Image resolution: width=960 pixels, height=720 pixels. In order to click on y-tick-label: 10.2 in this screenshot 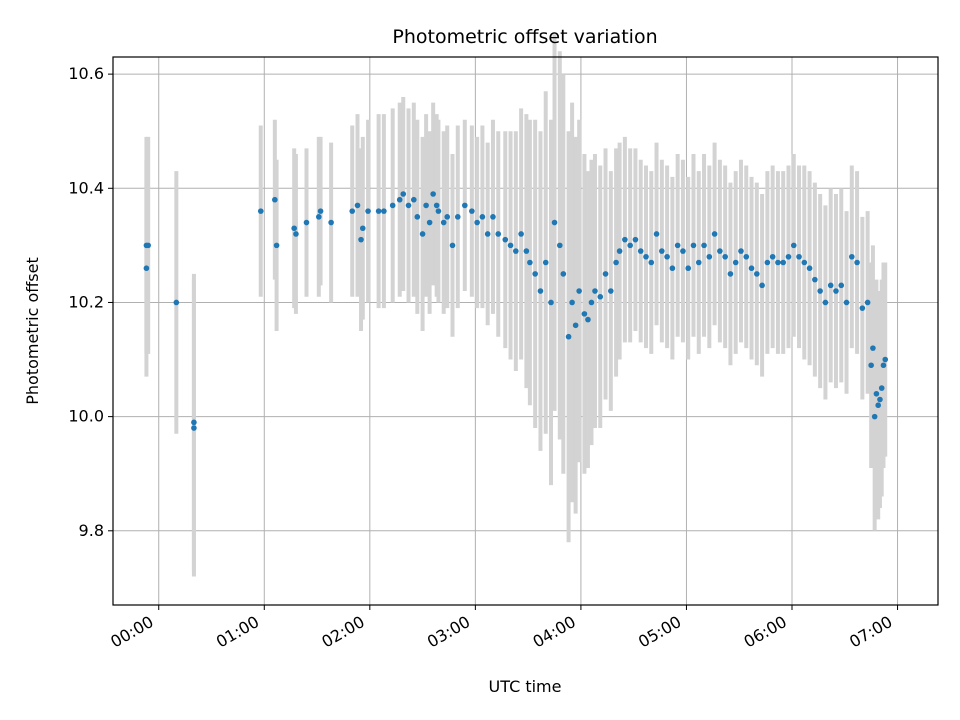, I will do `click(86, 301)`.